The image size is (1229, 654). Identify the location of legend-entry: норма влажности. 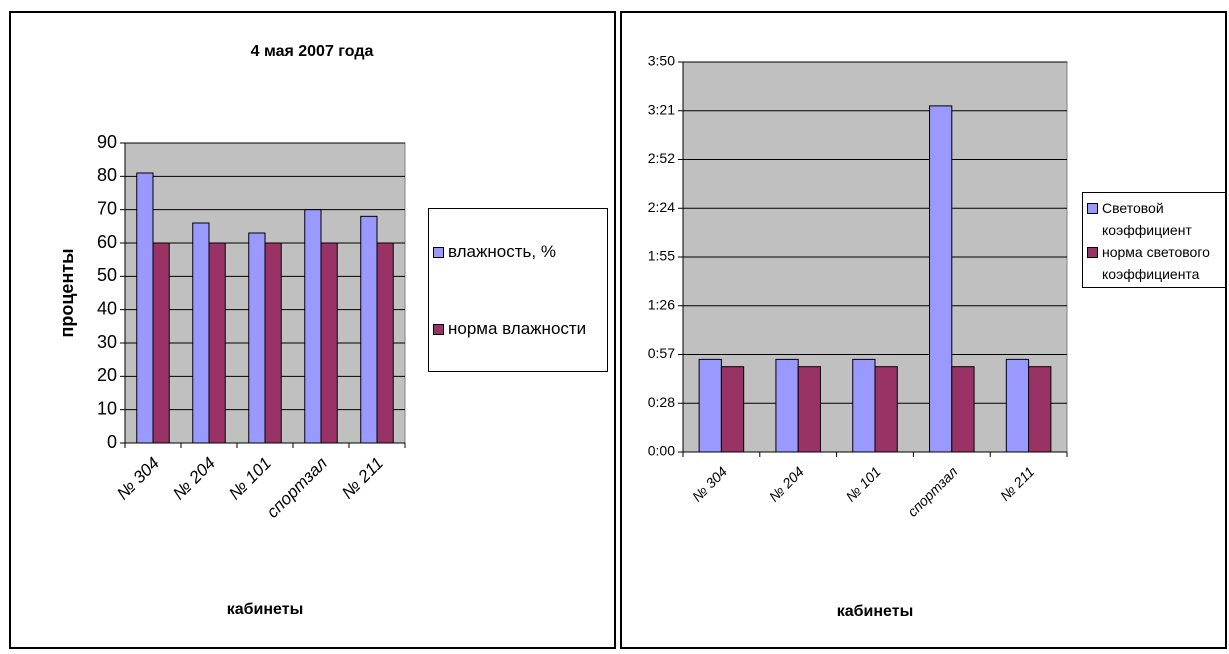
(518, 329).